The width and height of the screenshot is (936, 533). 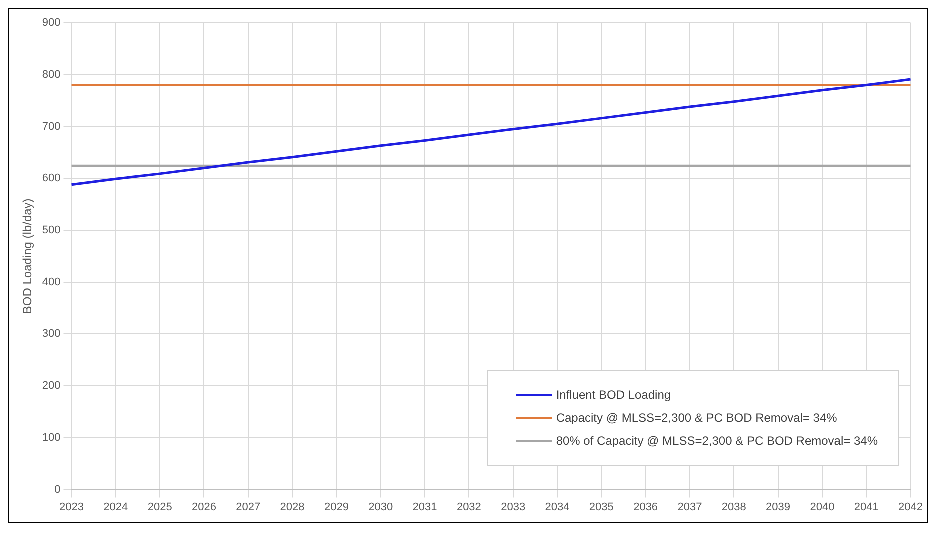 I want to click on y-tick-label: 500, so click(x=51, y=230).